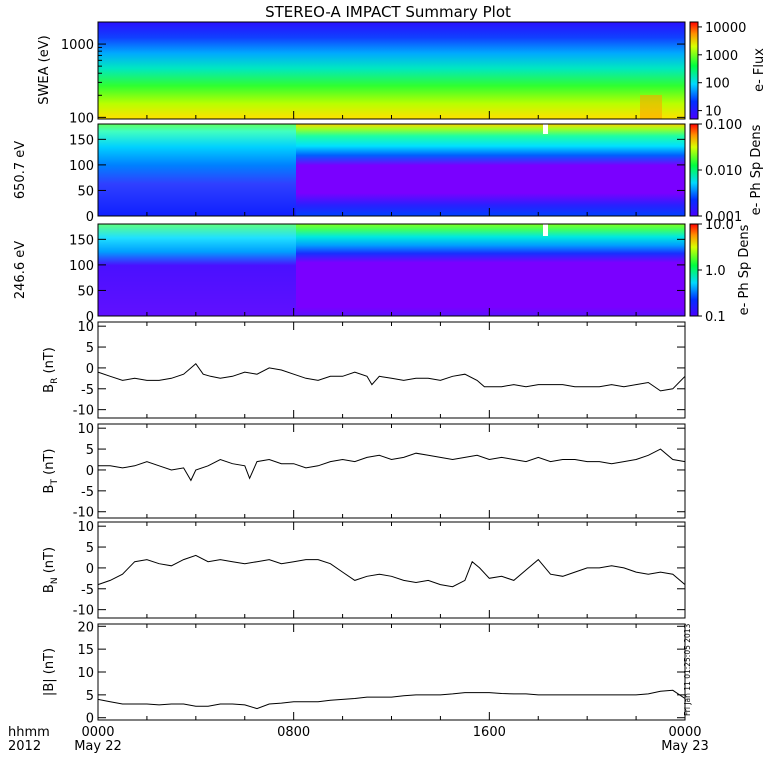 This screenshot has width=780, height=780. What do you see at coordinates (391, 672) in the screenshot?
I see `bmag-frame` at bounding box center [391, 672].